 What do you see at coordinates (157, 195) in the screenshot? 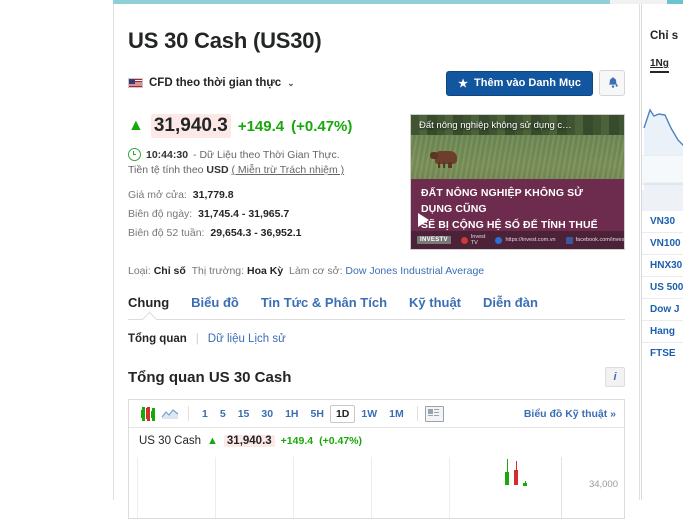
I see `stat-label: Giá mở cửa:` at bounding box center [157, 195].